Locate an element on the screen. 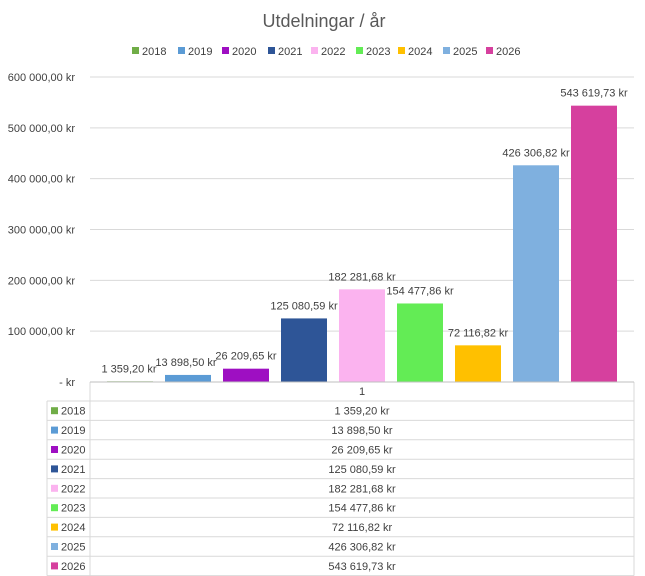 The height and width of the screenshot is (576, 645). table-series-name: 2023 is located at coordinates (73, 509).